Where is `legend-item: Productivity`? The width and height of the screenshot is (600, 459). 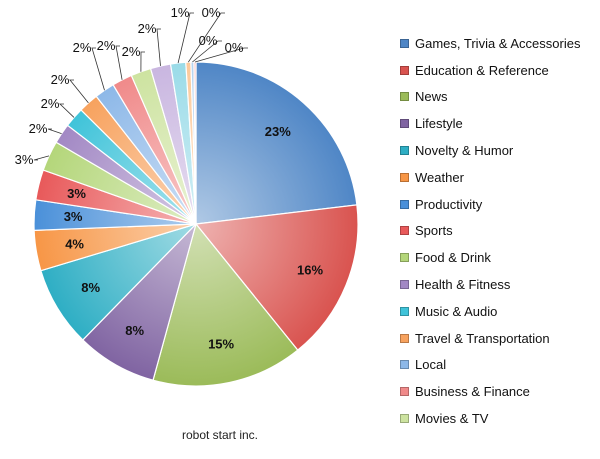 legend-item: Productivity is located at coordinates (490, 204).